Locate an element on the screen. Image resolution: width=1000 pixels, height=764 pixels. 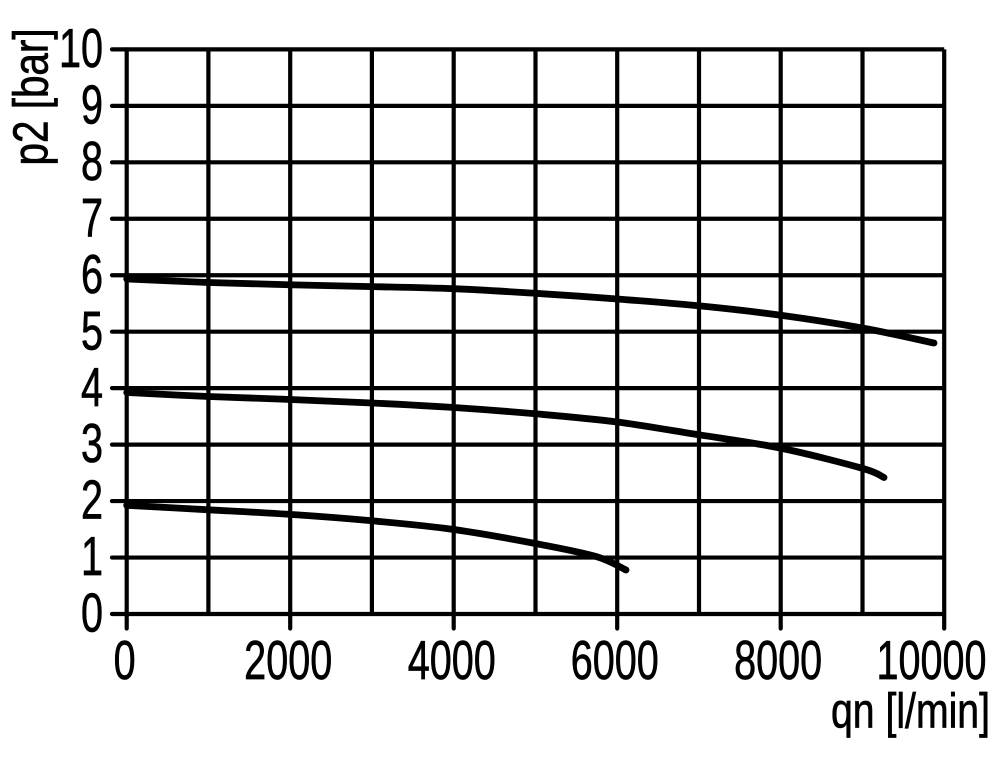
svg-text: 9 is located at coordinates (92, 105).